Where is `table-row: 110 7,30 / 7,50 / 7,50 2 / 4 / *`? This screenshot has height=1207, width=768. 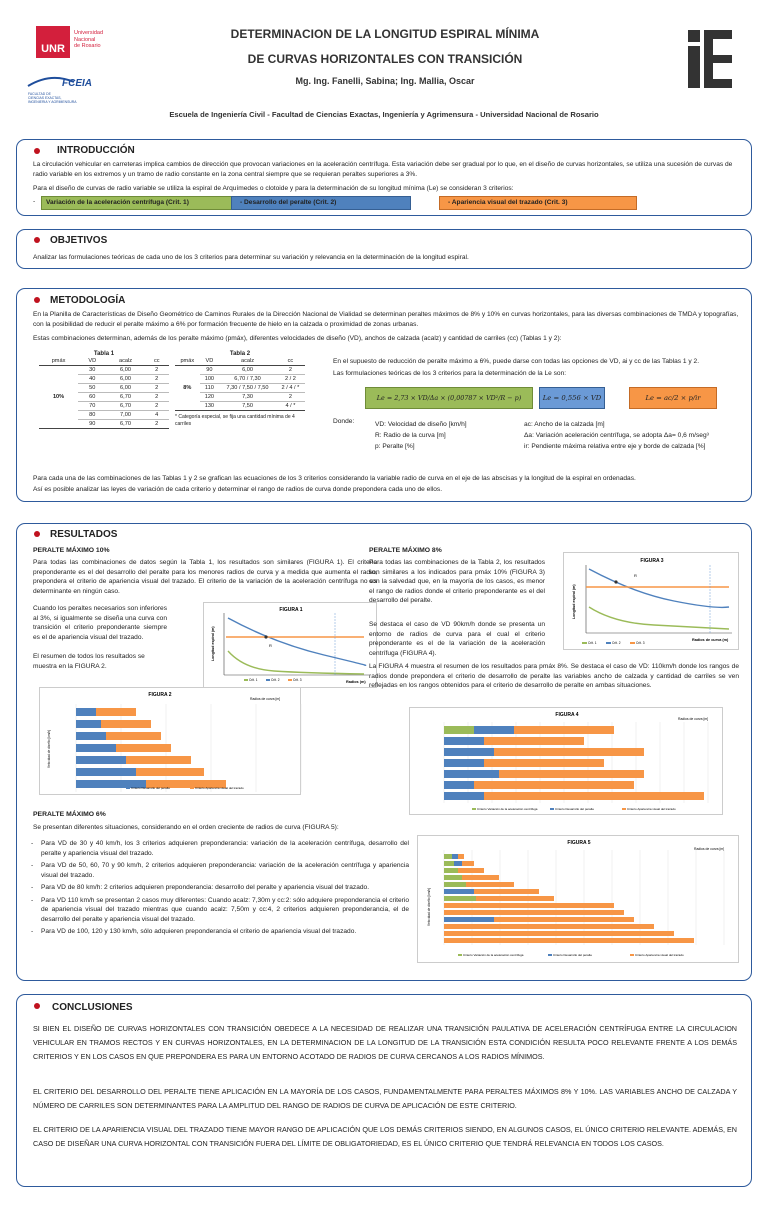 table-row: 110 7,30 / 7,50 / 7,50 2 / 4 / * is located at coordinates (240, 388).